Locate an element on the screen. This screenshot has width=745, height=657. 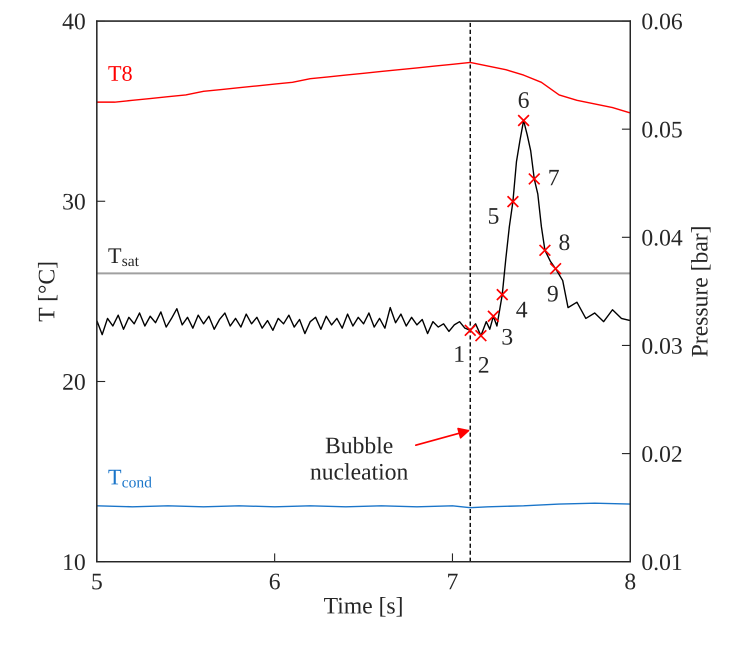
y2-tick-label: 0.02 is located at coordinates (662, 454).